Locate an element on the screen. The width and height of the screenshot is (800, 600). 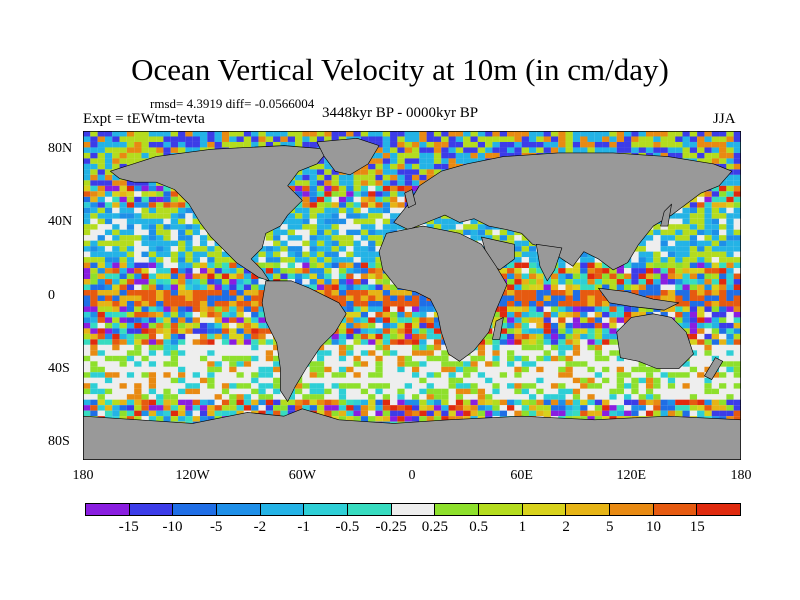
lon-label: 60W is located at coordinates (302, 475).